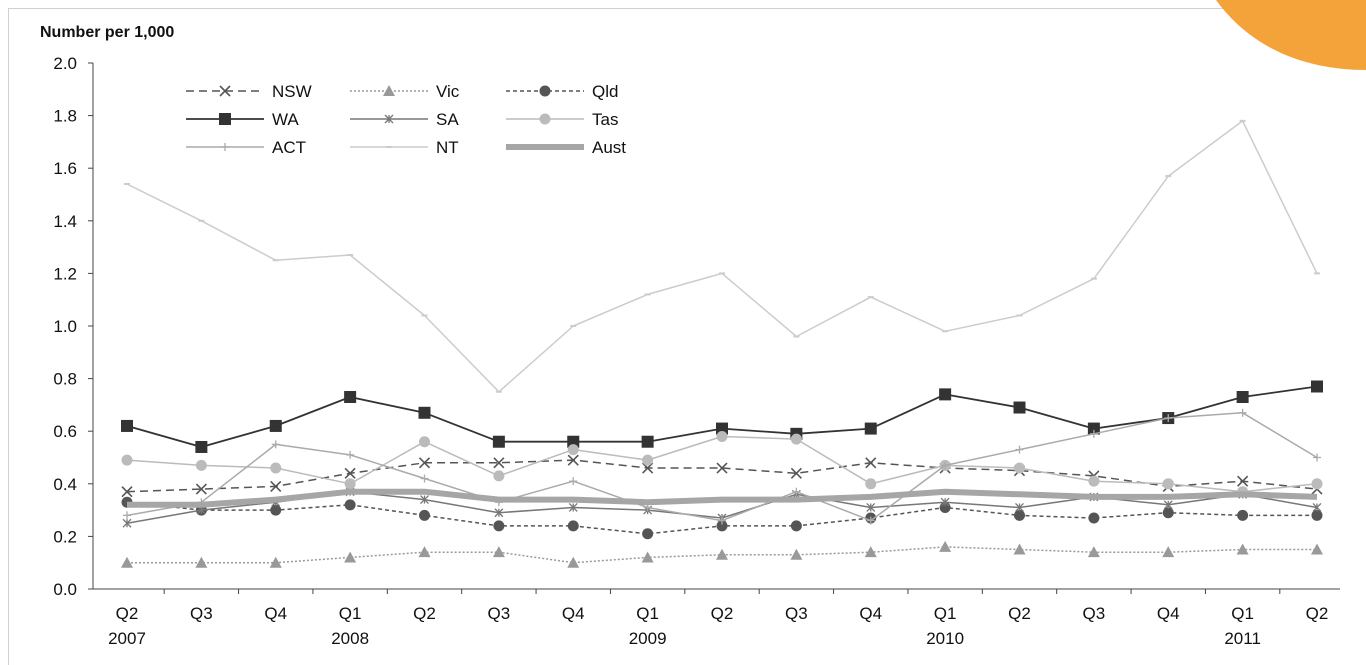 The height and width of the screenshot is (665, 1366). What do you see at coordinates (350, 638) in the screenshot?
I see `x-tick-year-label: 2008` at bounding box center [350, 638].